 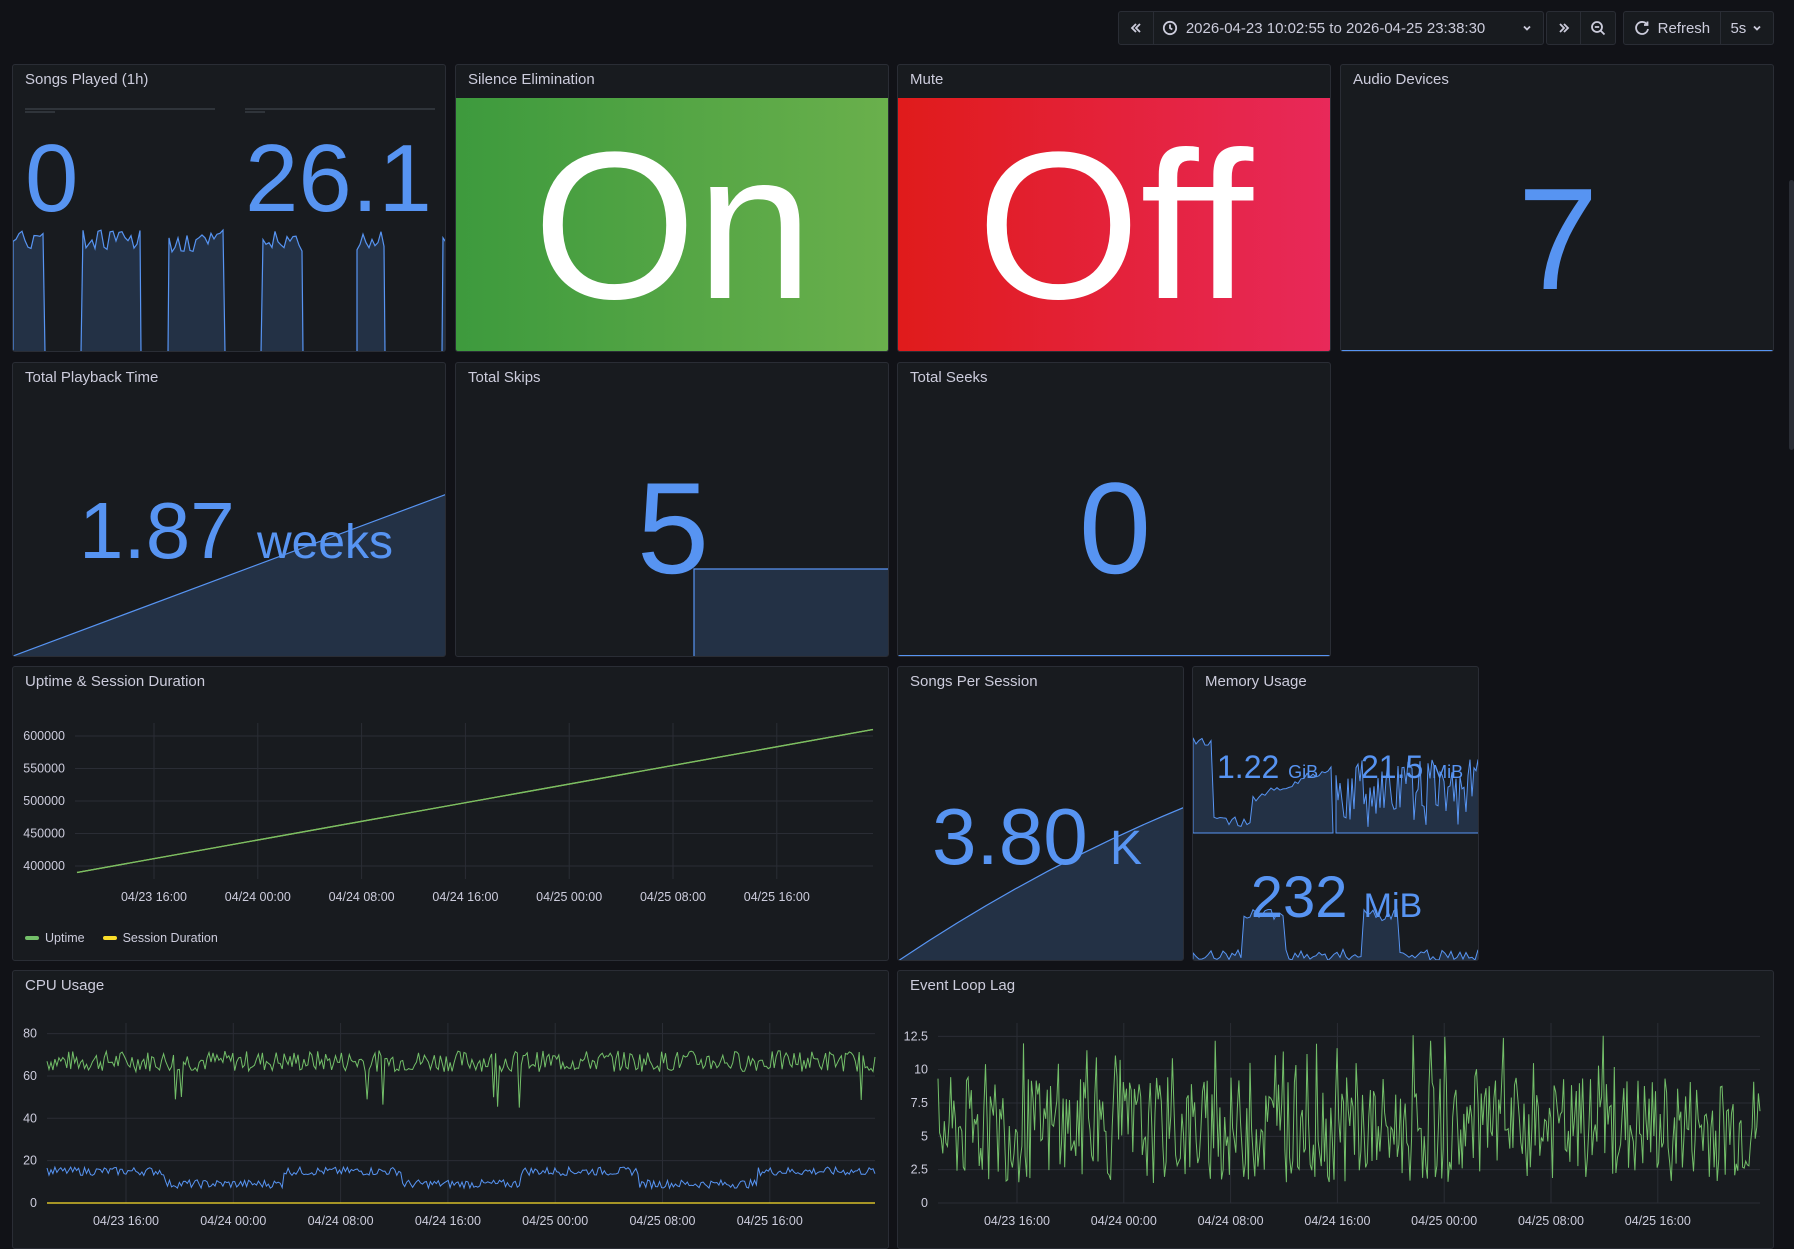 I want to click on chevrons-left-icon, so click(x=1135, y=28).